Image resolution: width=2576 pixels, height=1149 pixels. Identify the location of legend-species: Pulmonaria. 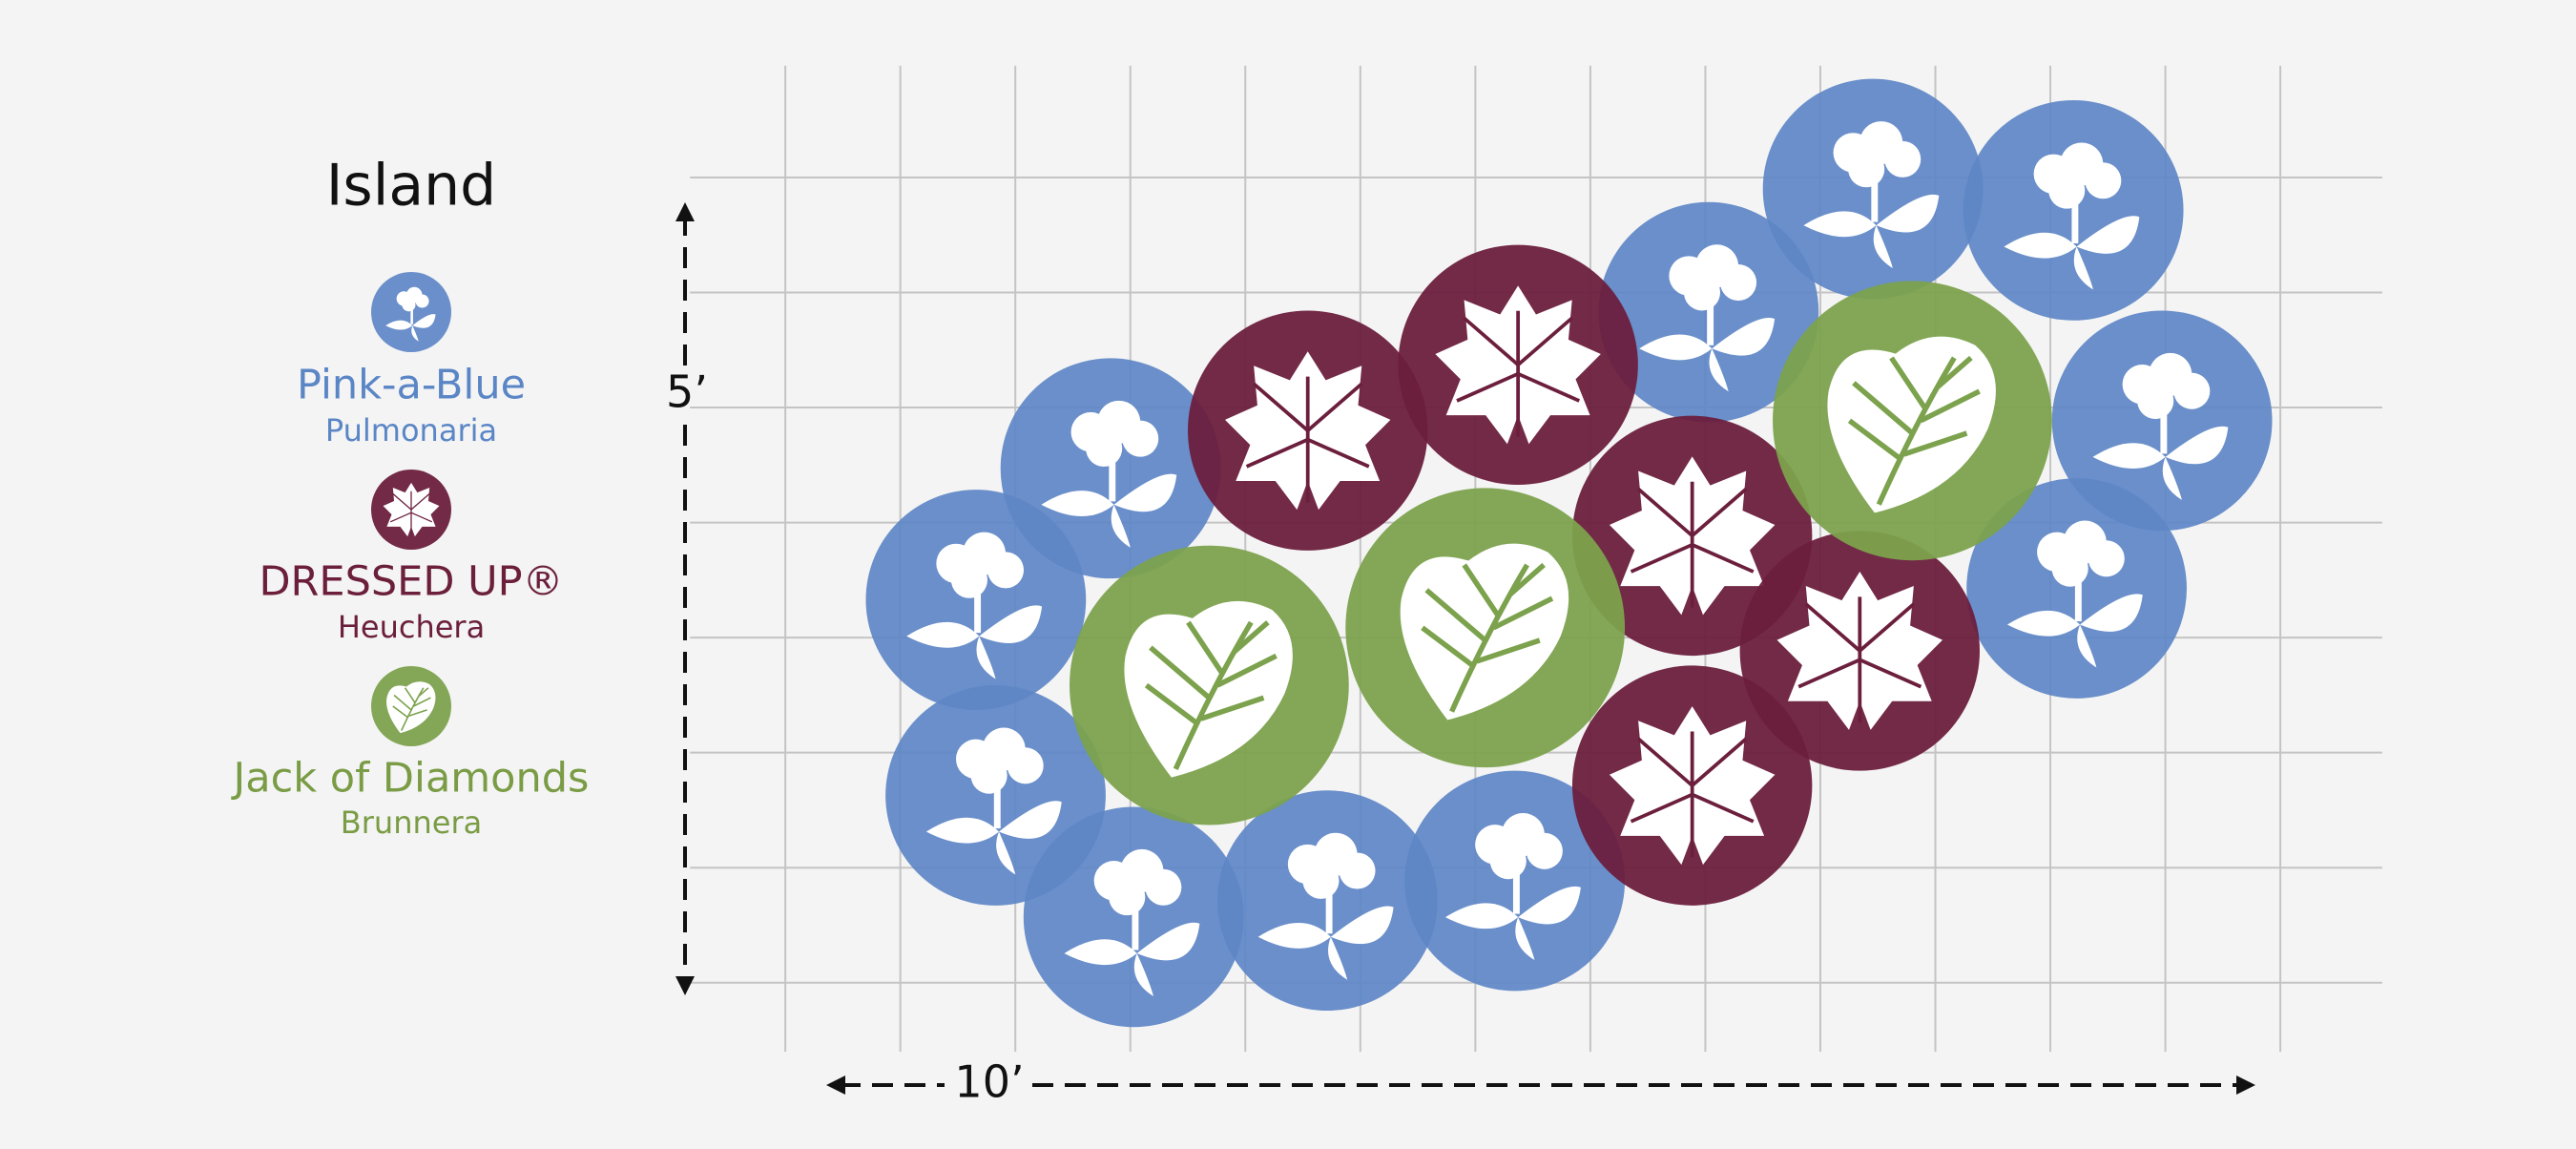
(411, 430).